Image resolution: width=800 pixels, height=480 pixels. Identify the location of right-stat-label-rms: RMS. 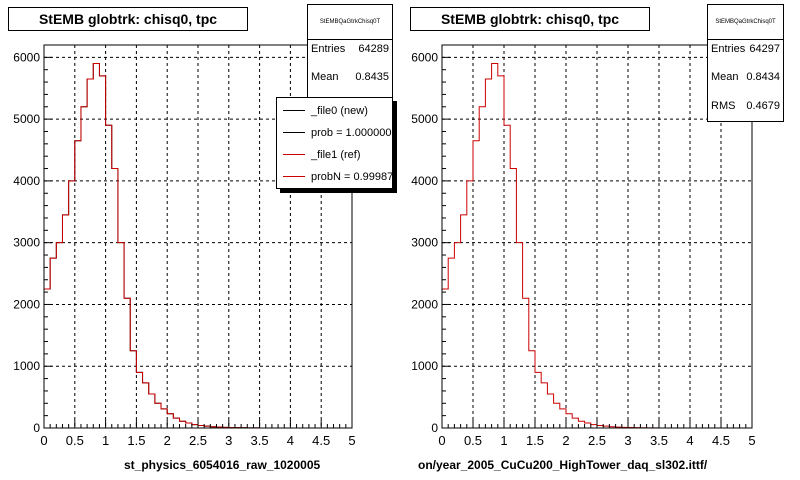
(723, 106).